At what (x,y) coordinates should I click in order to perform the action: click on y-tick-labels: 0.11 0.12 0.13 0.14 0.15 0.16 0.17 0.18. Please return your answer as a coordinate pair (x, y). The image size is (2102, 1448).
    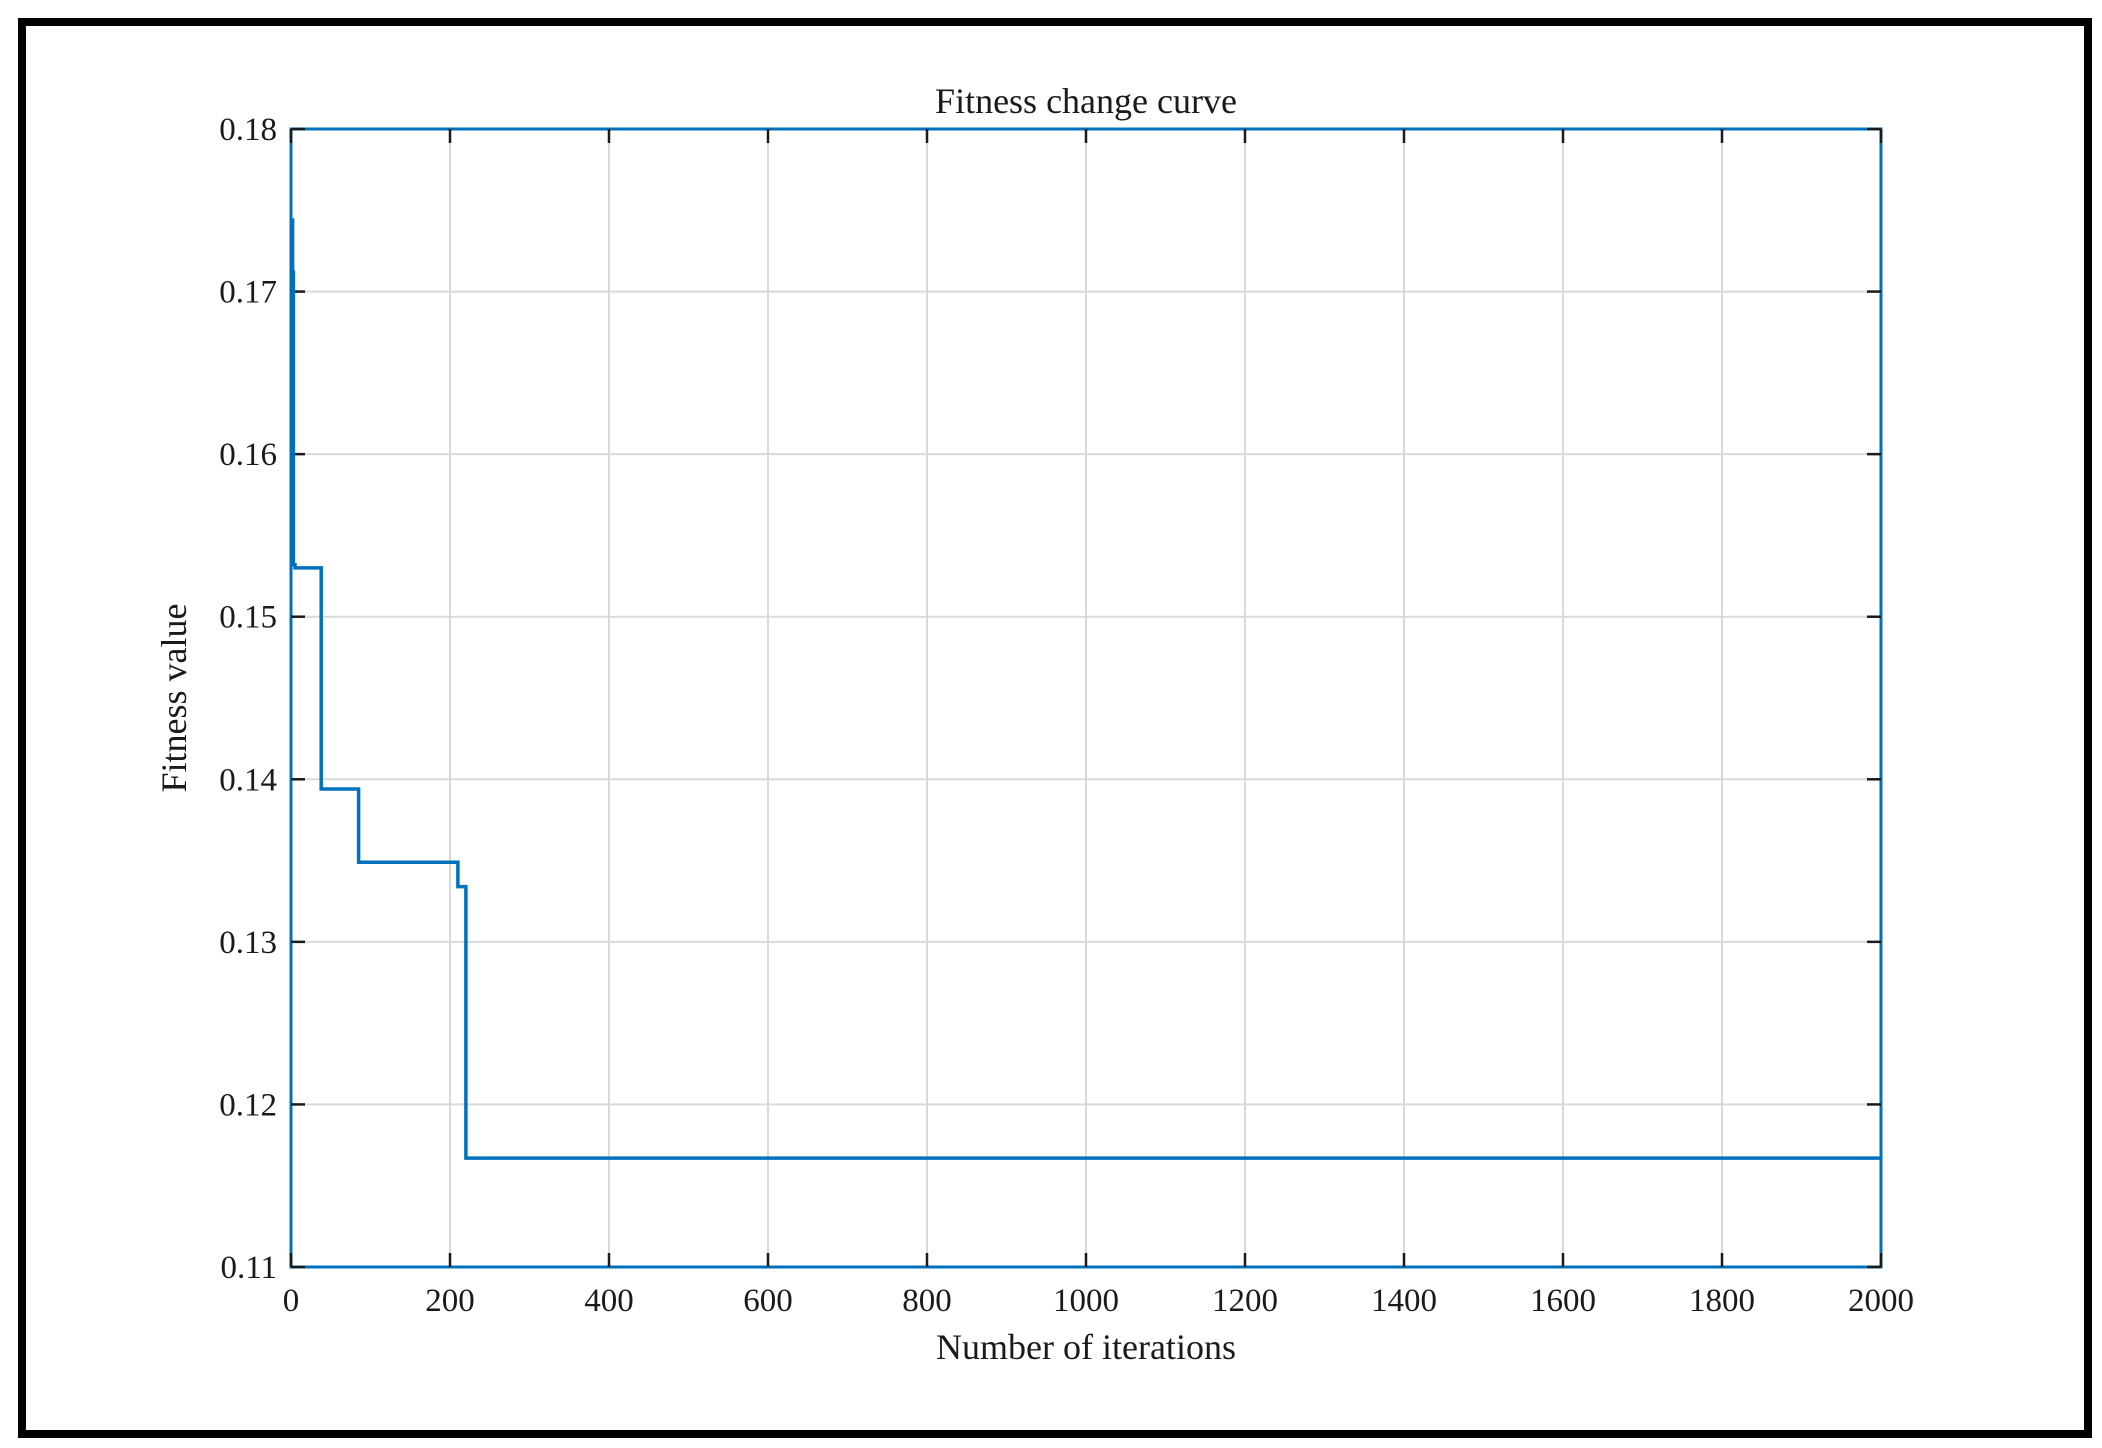
    Looking at the image, I should click on (248, 699).